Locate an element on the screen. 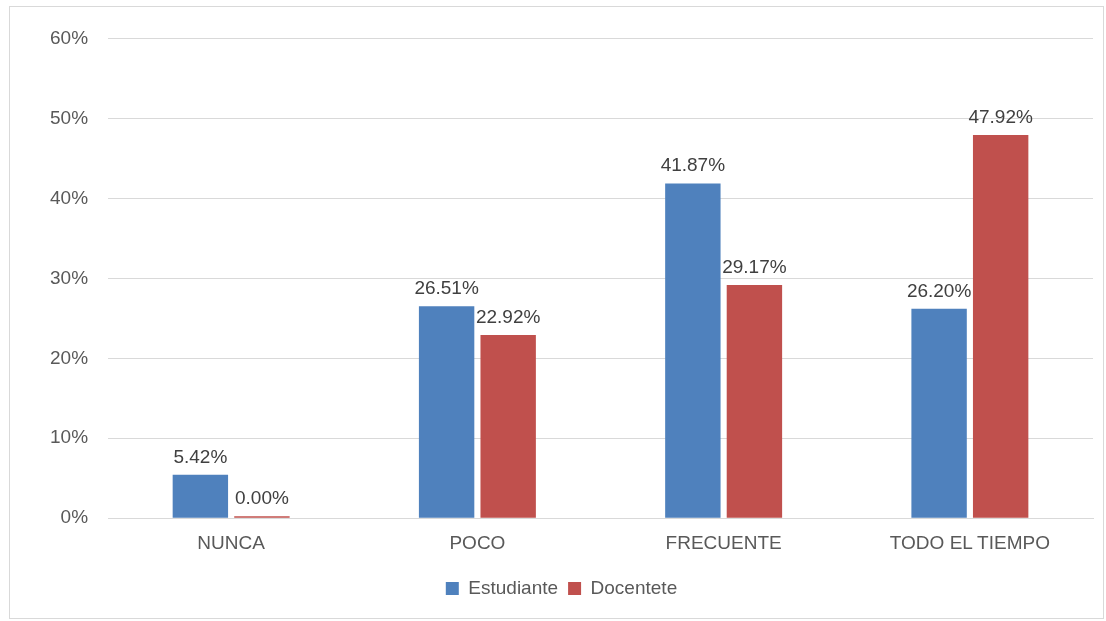 This screenshot has height=621, width=1106. data-label: 22.92% is located at coordinates (508, 316).